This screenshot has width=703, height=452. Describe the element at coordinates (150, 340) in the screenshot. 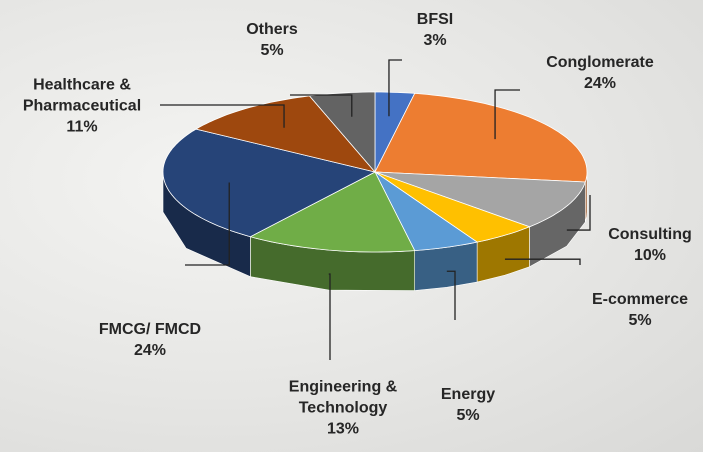

I see `slice-label: FMCG/ FMCD 24%` at that location.